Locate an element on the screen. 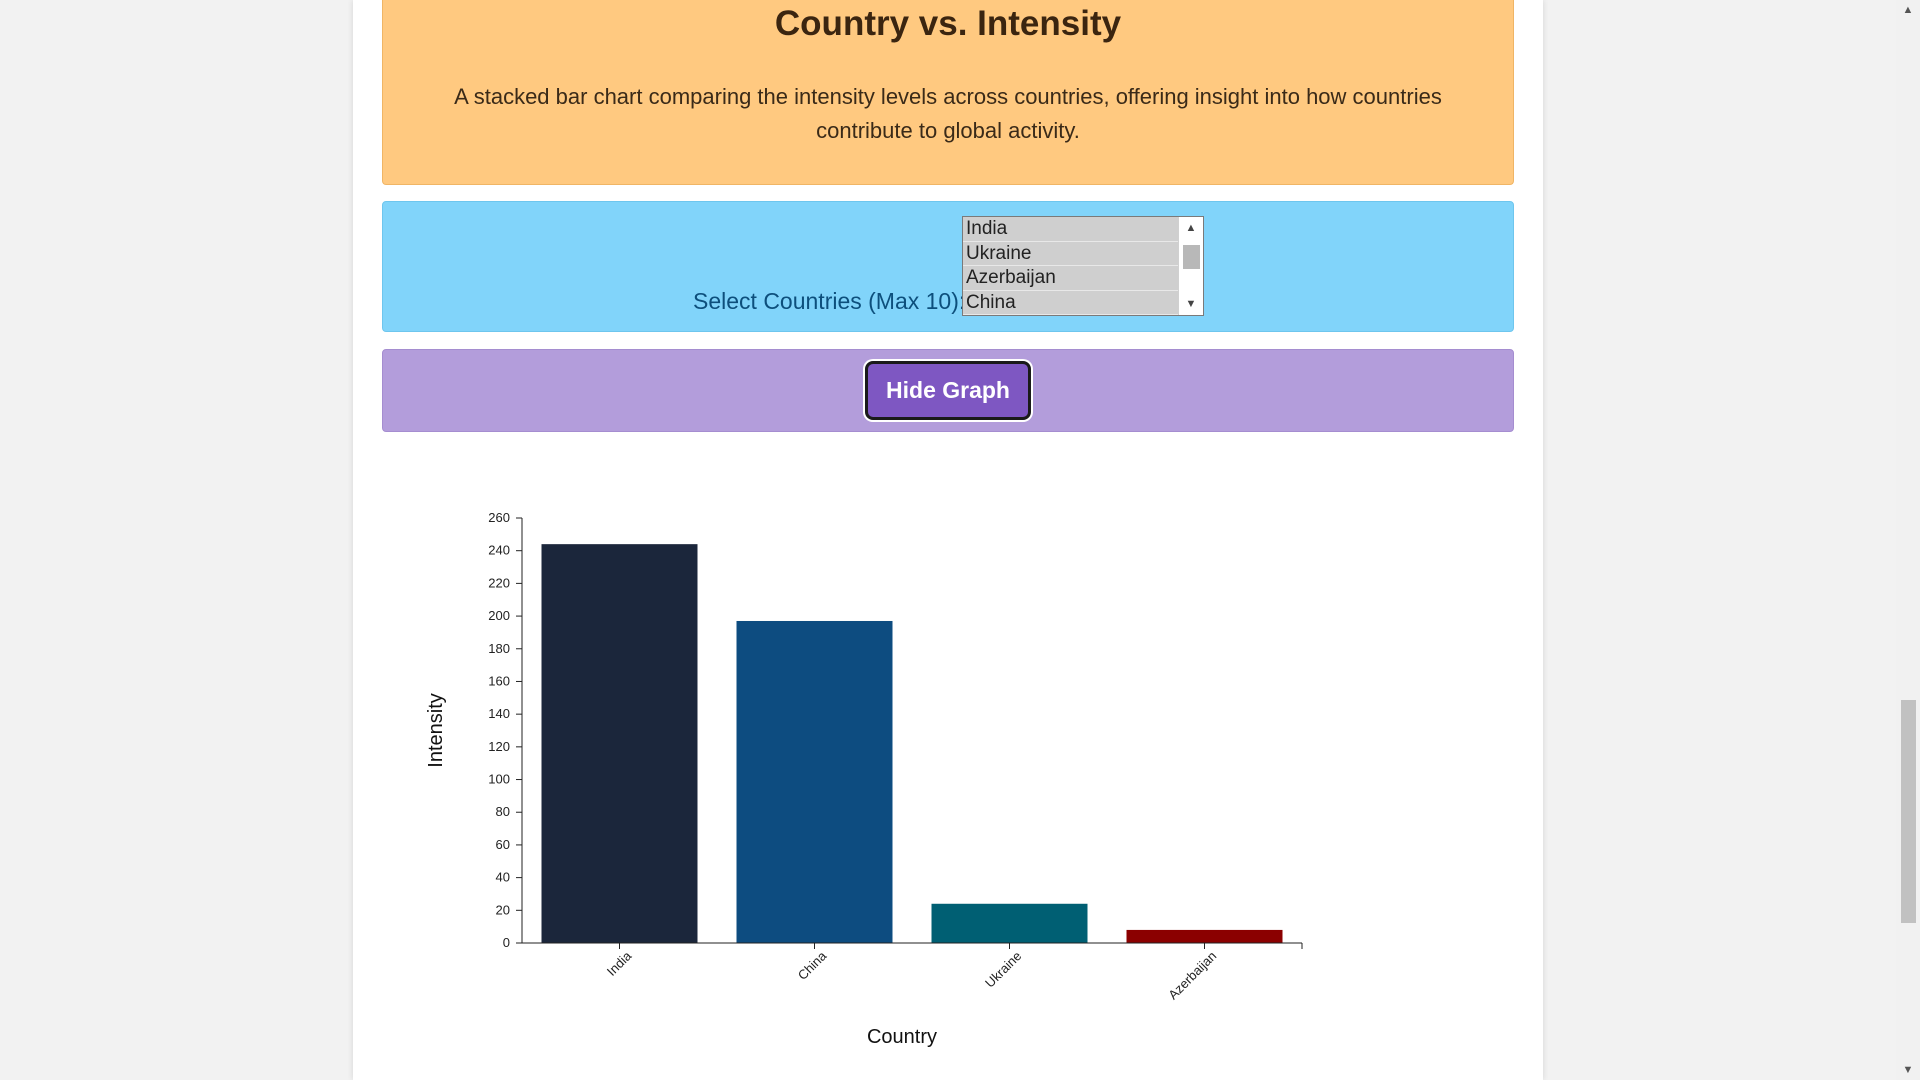  country-option: Azerbaijan is located at coordinates (1083, 278).